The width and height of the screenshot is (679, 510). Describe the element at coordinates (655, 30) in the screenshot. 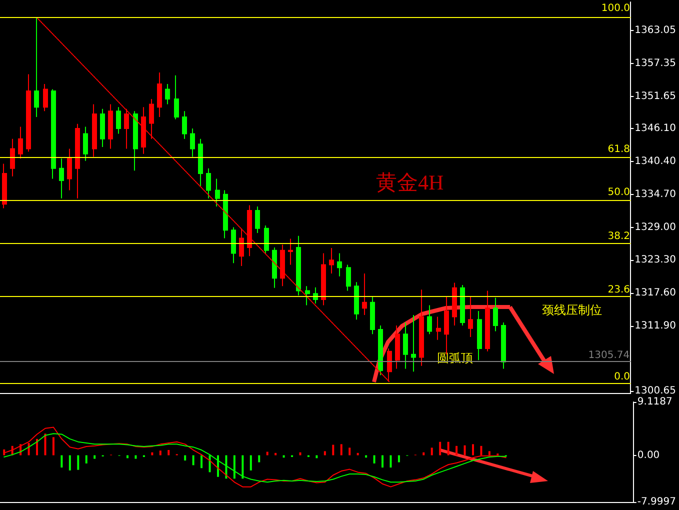

I see `y-tick-label: 1363.05` at that location.